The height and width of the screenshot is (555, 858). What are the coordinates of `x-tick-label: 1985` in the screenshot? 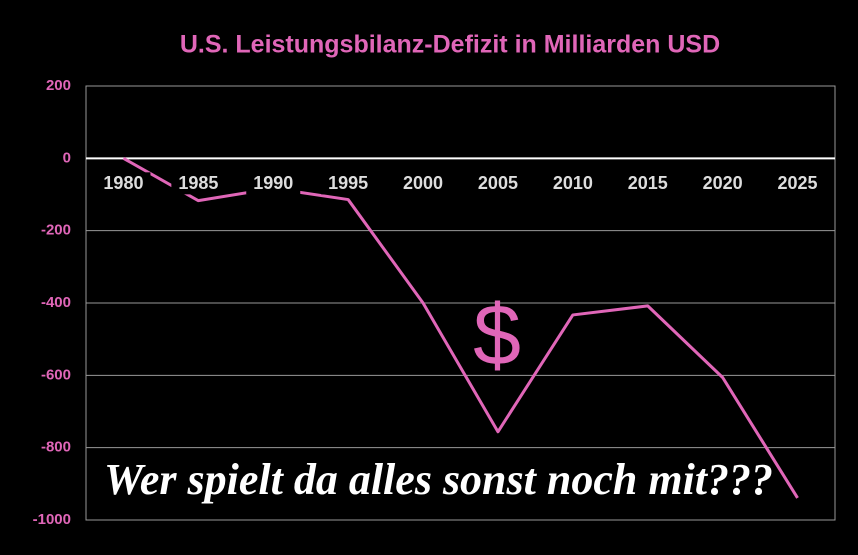 It's located at (198, 183).